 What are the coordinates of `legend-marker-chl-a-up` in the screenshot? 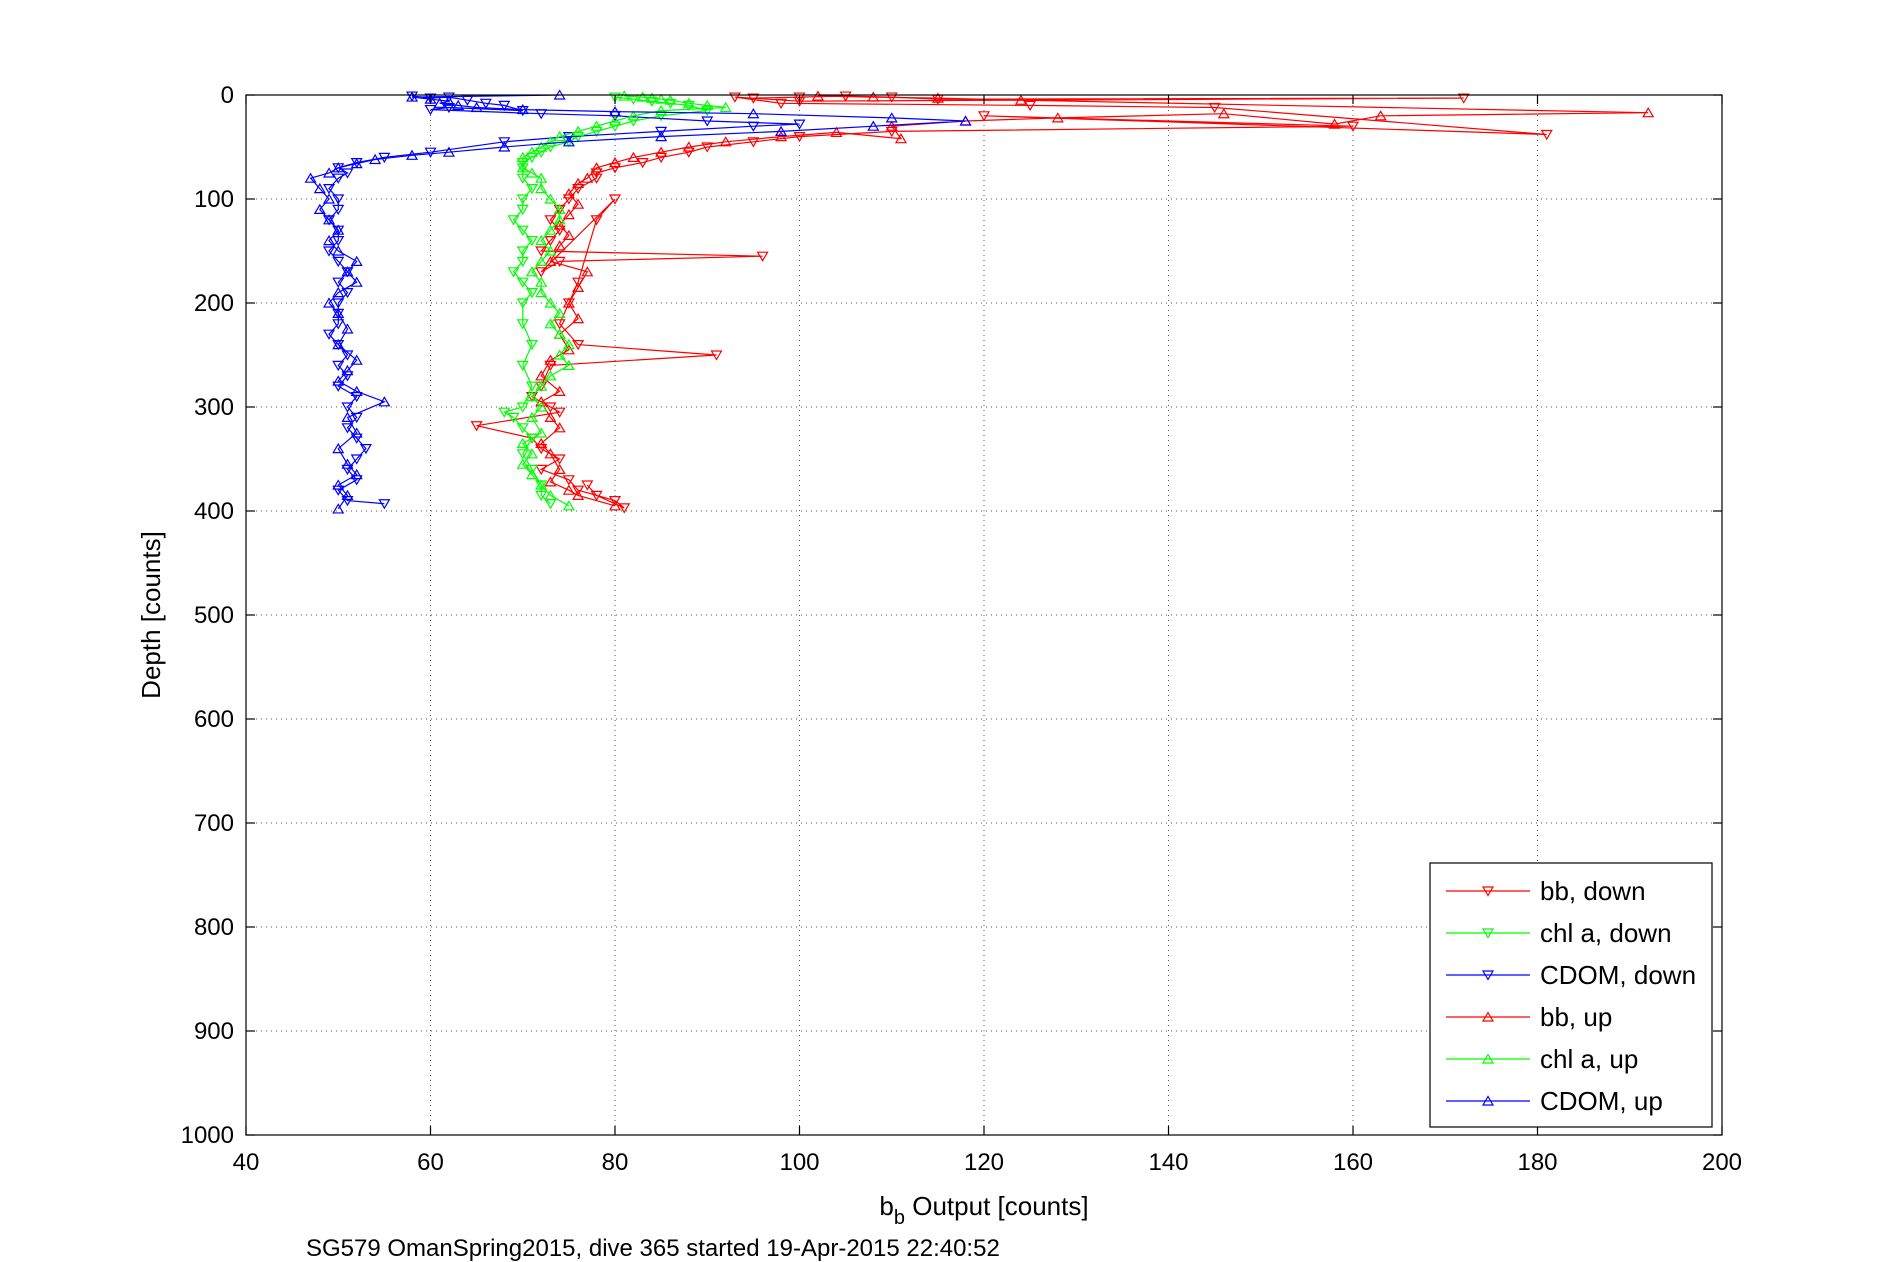 It's located at (1488, 1058).